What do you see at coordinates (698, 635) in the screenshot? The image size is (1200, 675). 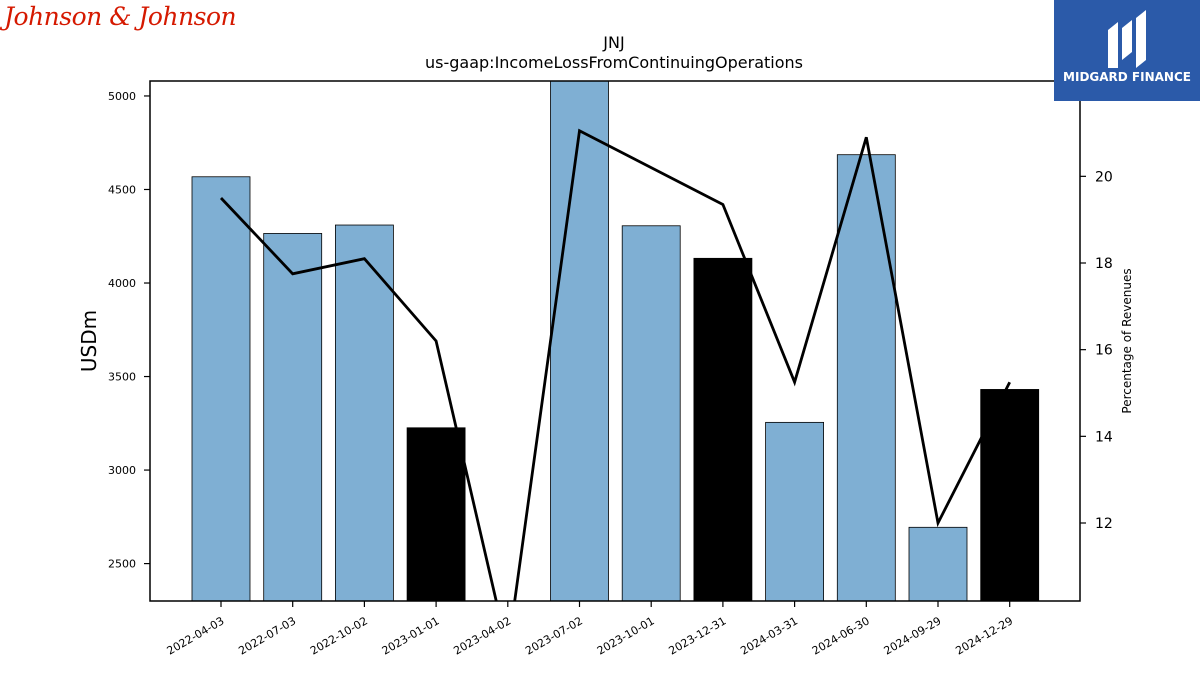 I see `x-tick-label: 2023-12-31` at bounding box center [698, 635].